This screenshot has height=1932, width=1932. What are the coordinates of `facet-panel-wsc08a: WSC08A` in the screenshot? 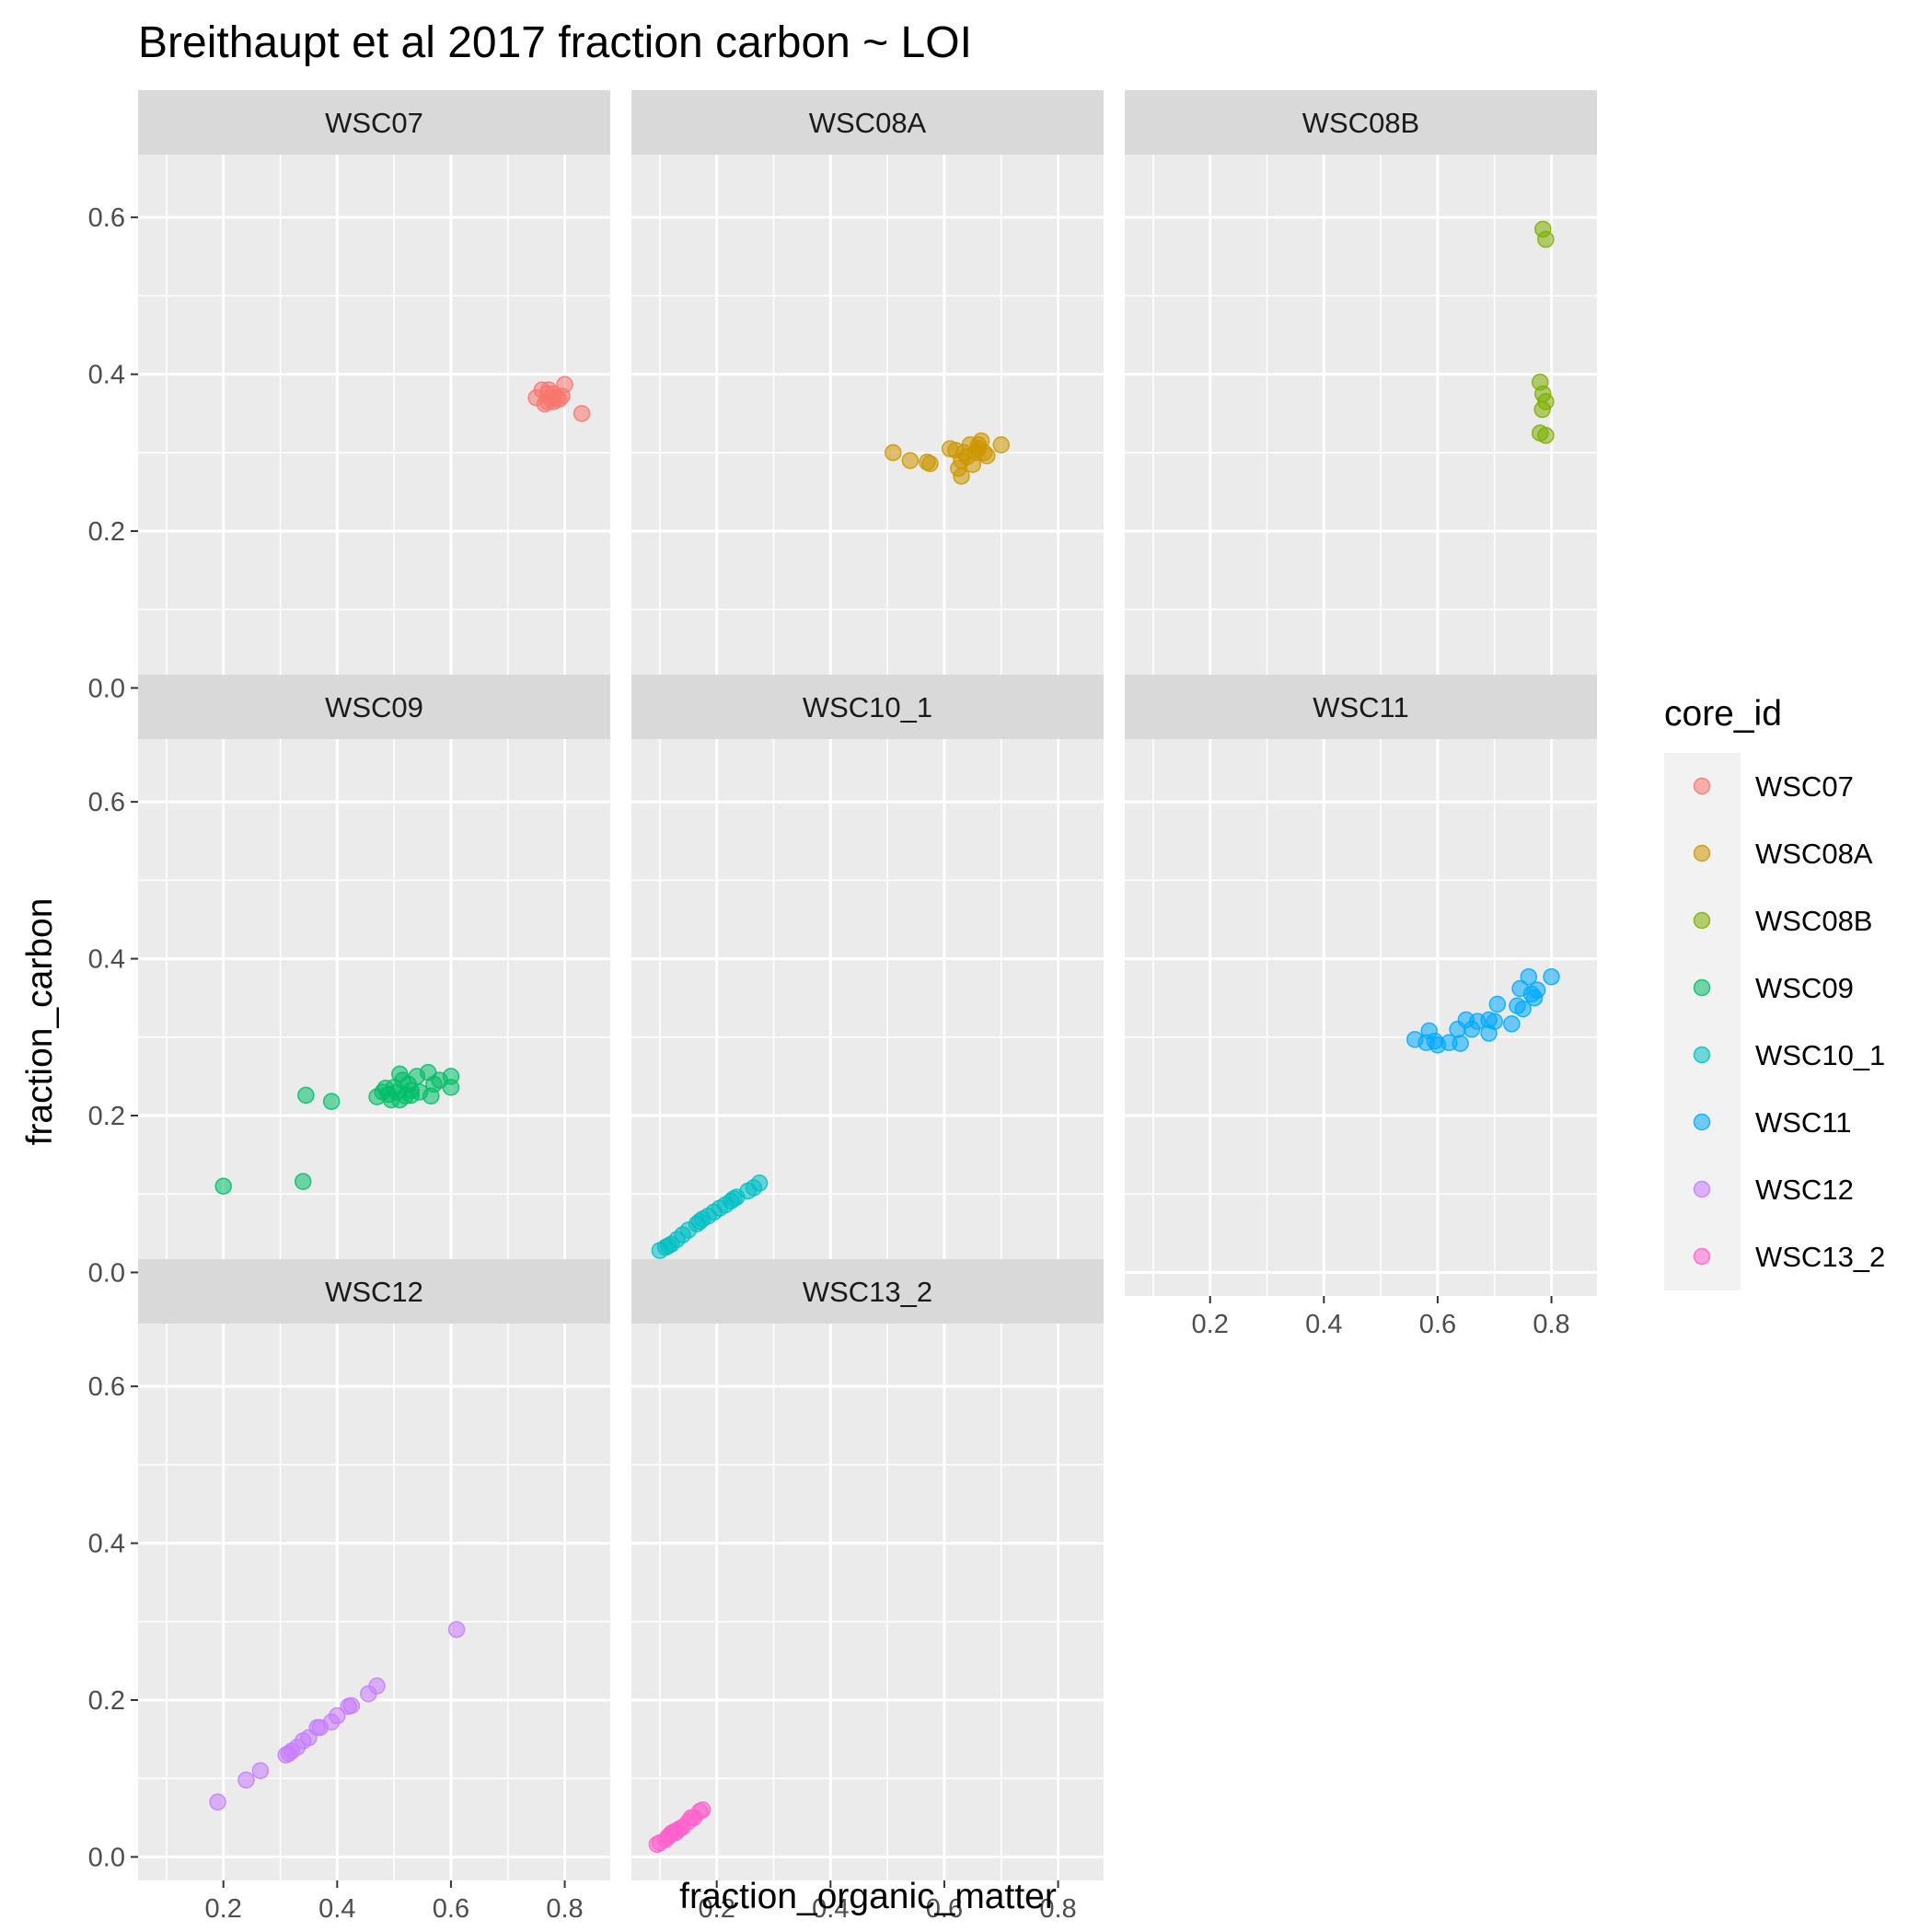 It's located at (868, 405).